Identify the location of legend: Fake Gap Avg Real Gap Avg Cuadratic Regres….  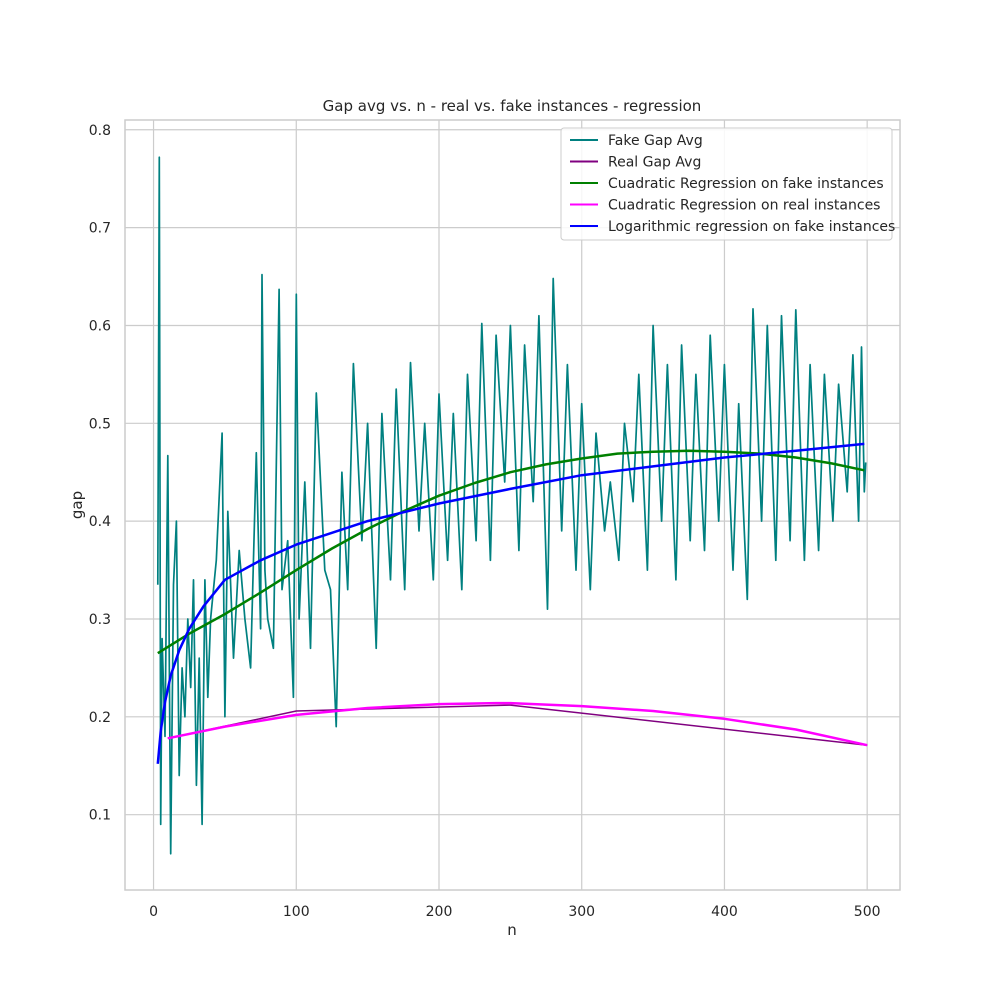
(727, 184).